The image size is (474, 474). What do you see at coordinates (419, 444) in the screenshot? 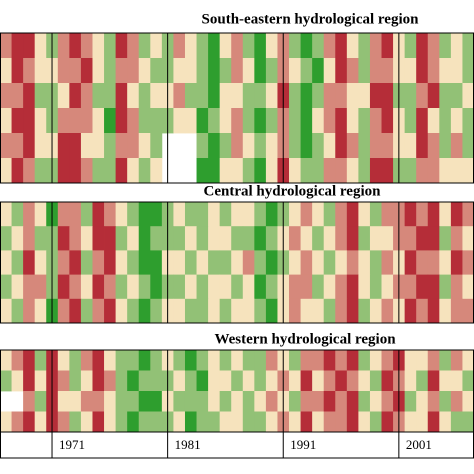
I see `x-tick-label: 2001` at bounding box center [419, 444].